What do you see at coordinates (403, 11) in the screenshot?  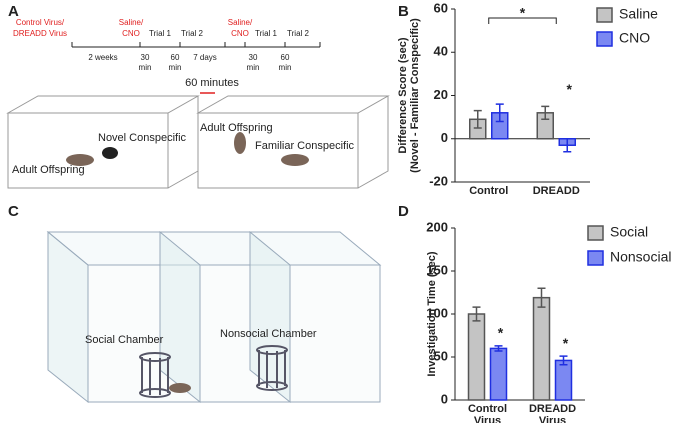 I see `panel-label: B` at bounding box center [403, 11].